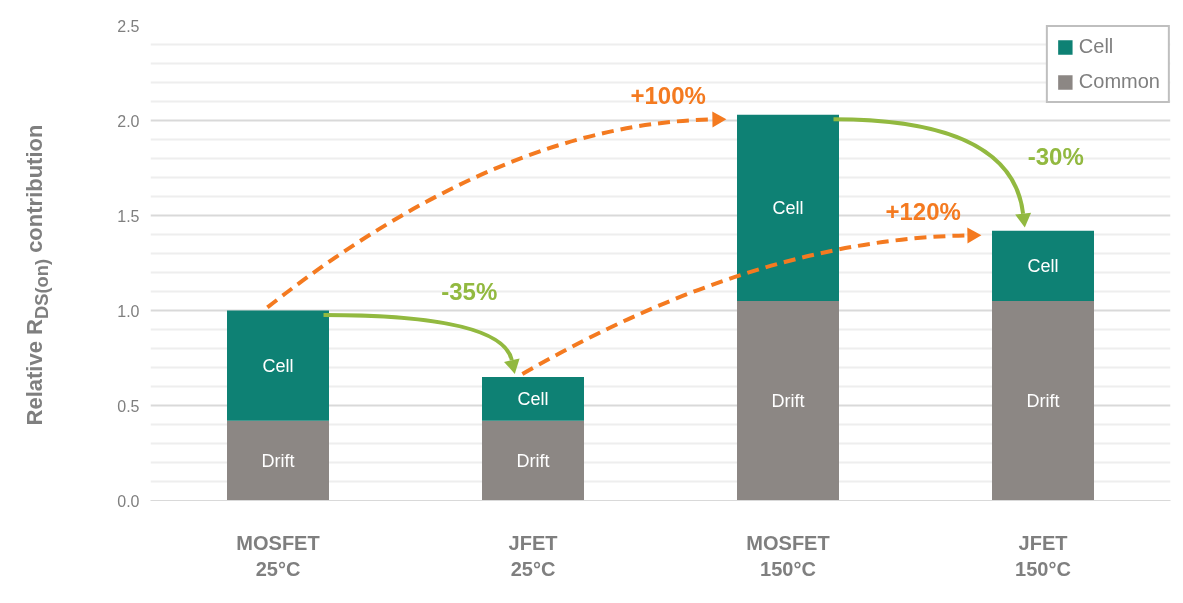  I want to click on x-tick-label: JFET 25°C, so click(533, 555).